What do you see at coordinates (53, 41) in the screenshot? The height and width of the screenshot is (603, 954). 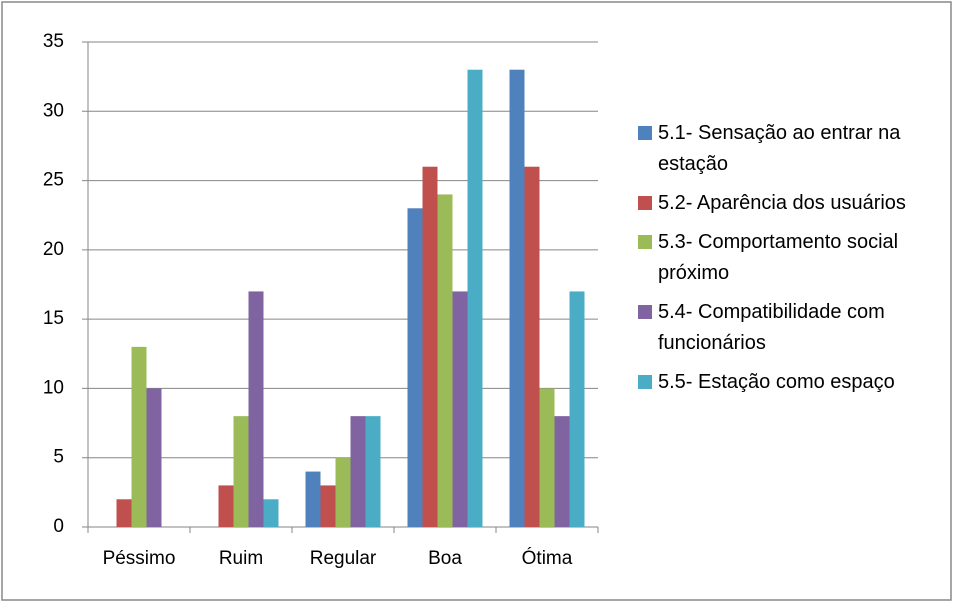 I see `y-tick-label: 35` at bounding box center [53, 41].